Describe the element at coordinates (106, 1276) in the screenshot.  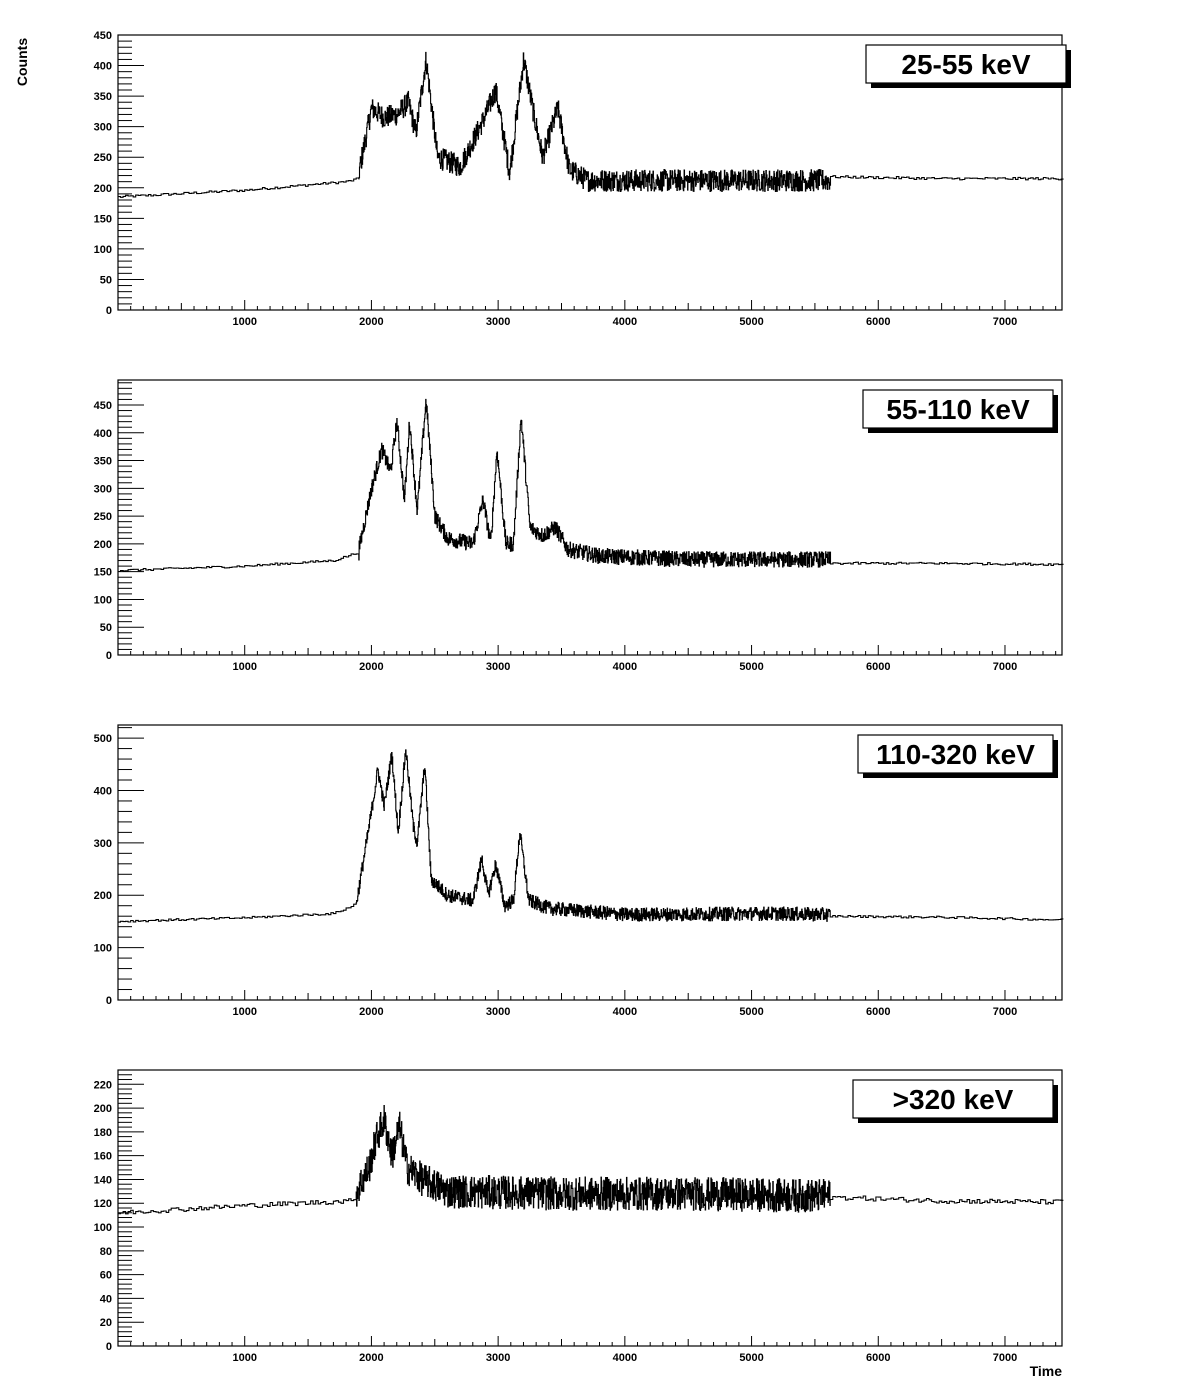
I see `y-tick-label: 60` at that location.